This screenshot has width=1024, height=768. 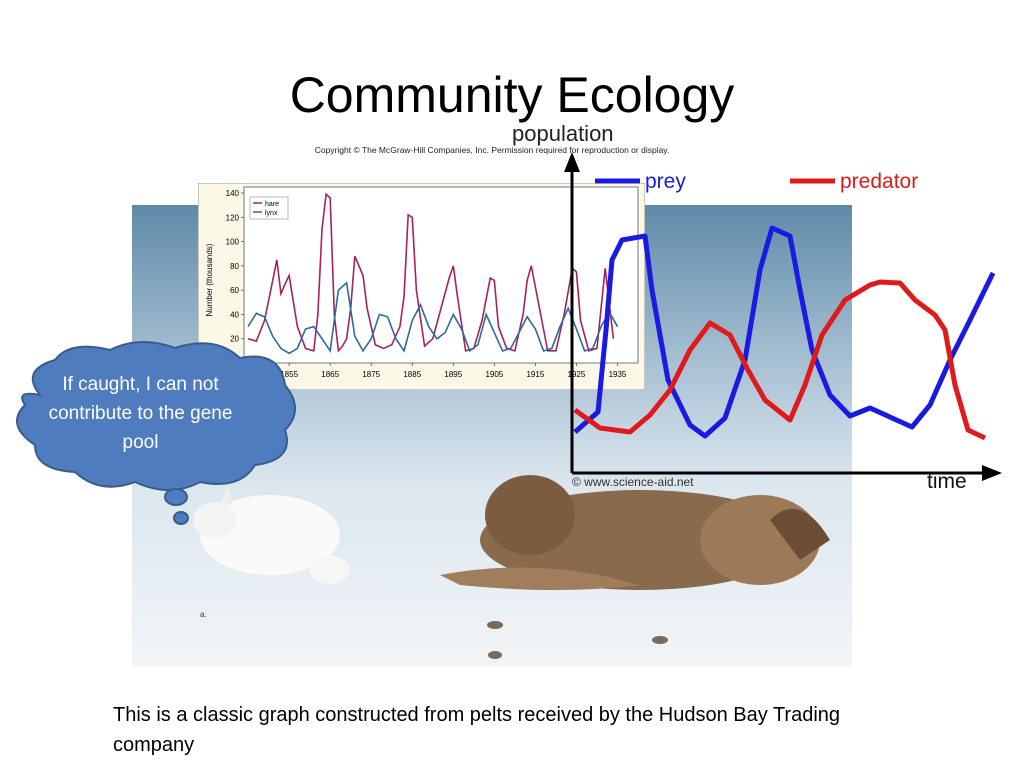 I want to click on y-tick-label: 100, so click(x=233, y=242).